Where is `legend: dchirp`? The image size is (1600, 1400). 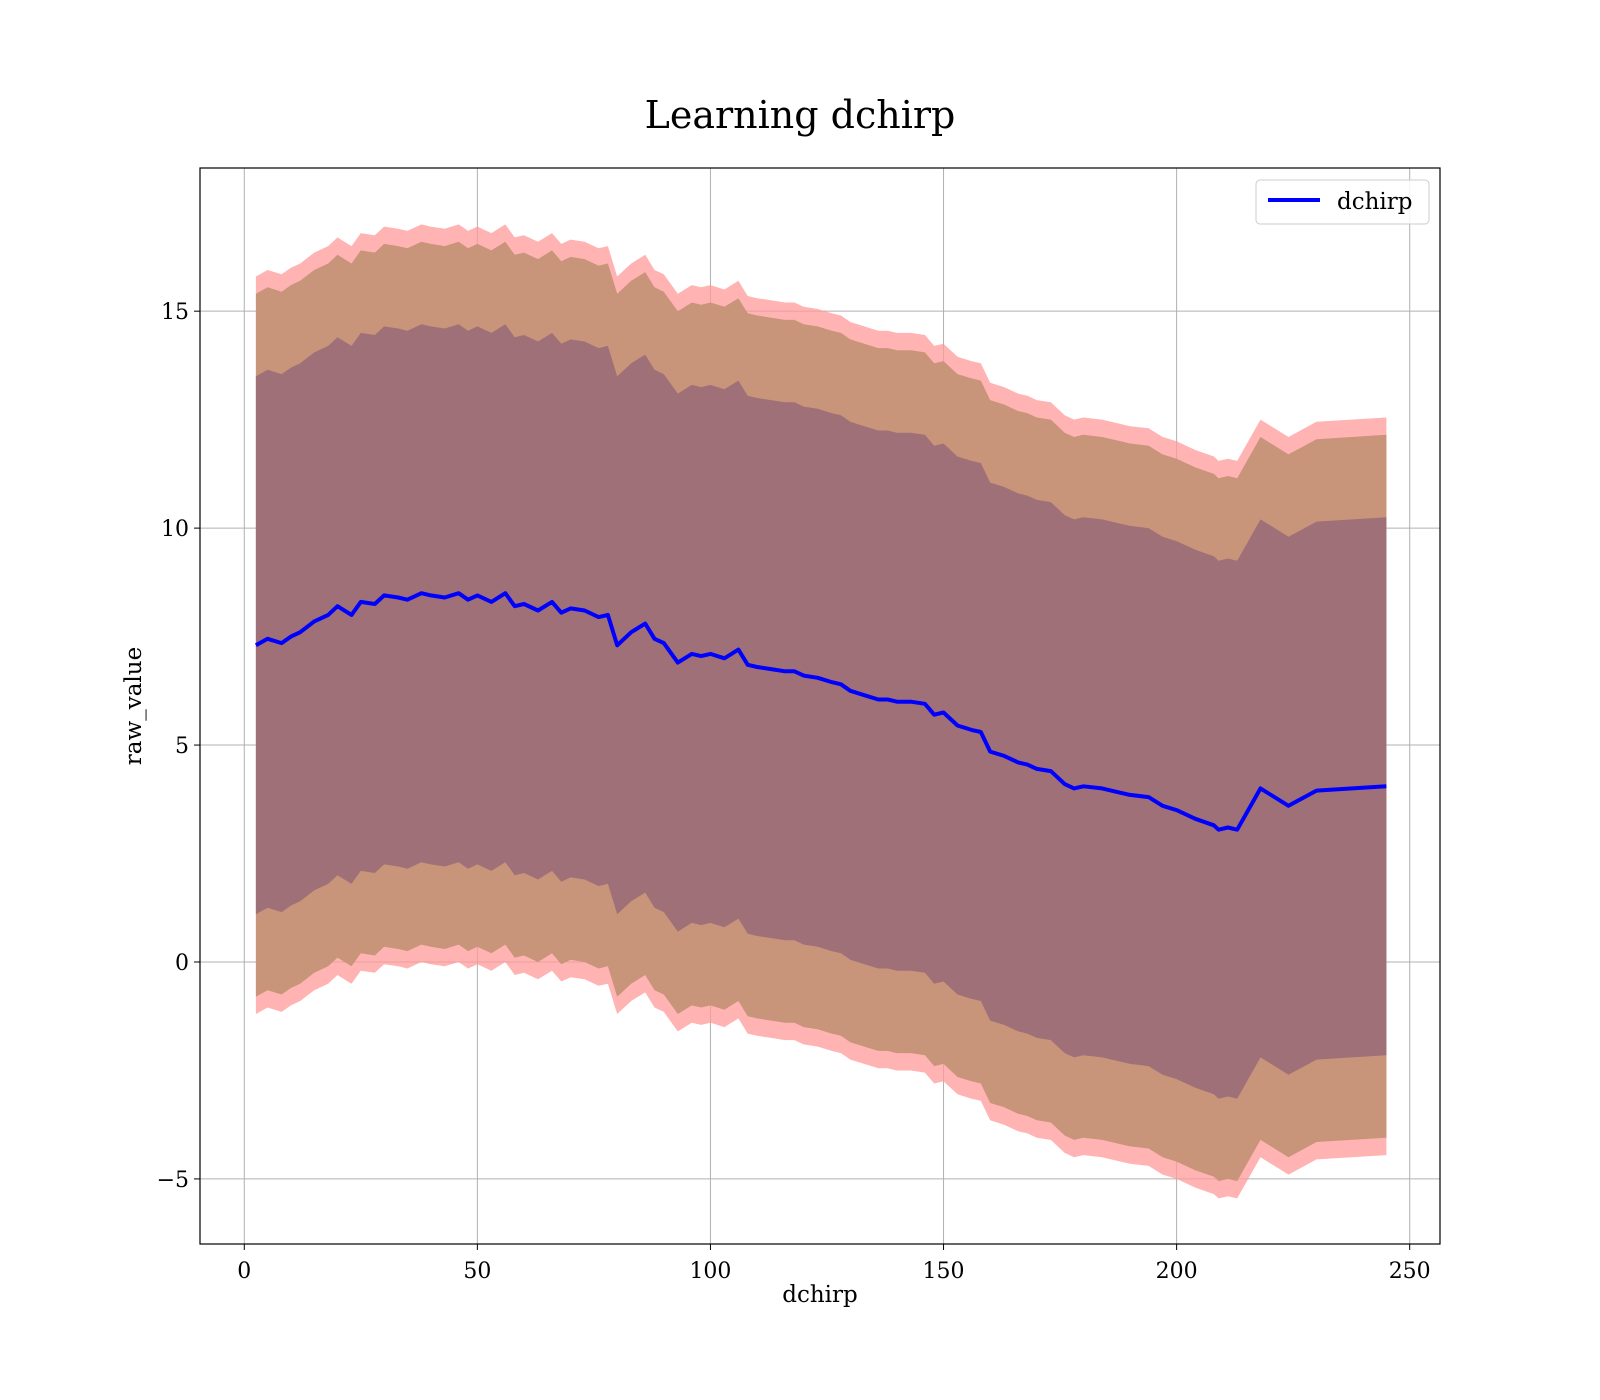
legend: dchirp is located at coordinates (1342, 202).